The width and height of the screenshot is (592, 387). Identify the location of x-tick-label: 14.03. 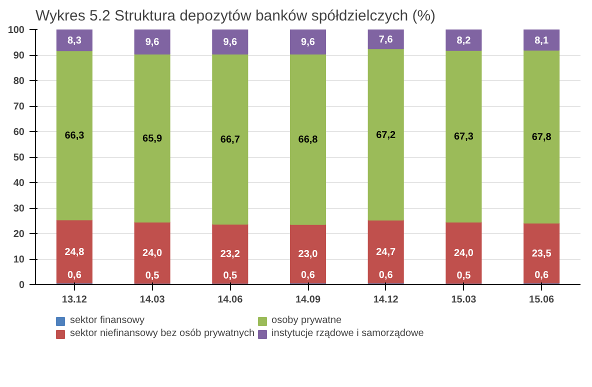
(153, 300).